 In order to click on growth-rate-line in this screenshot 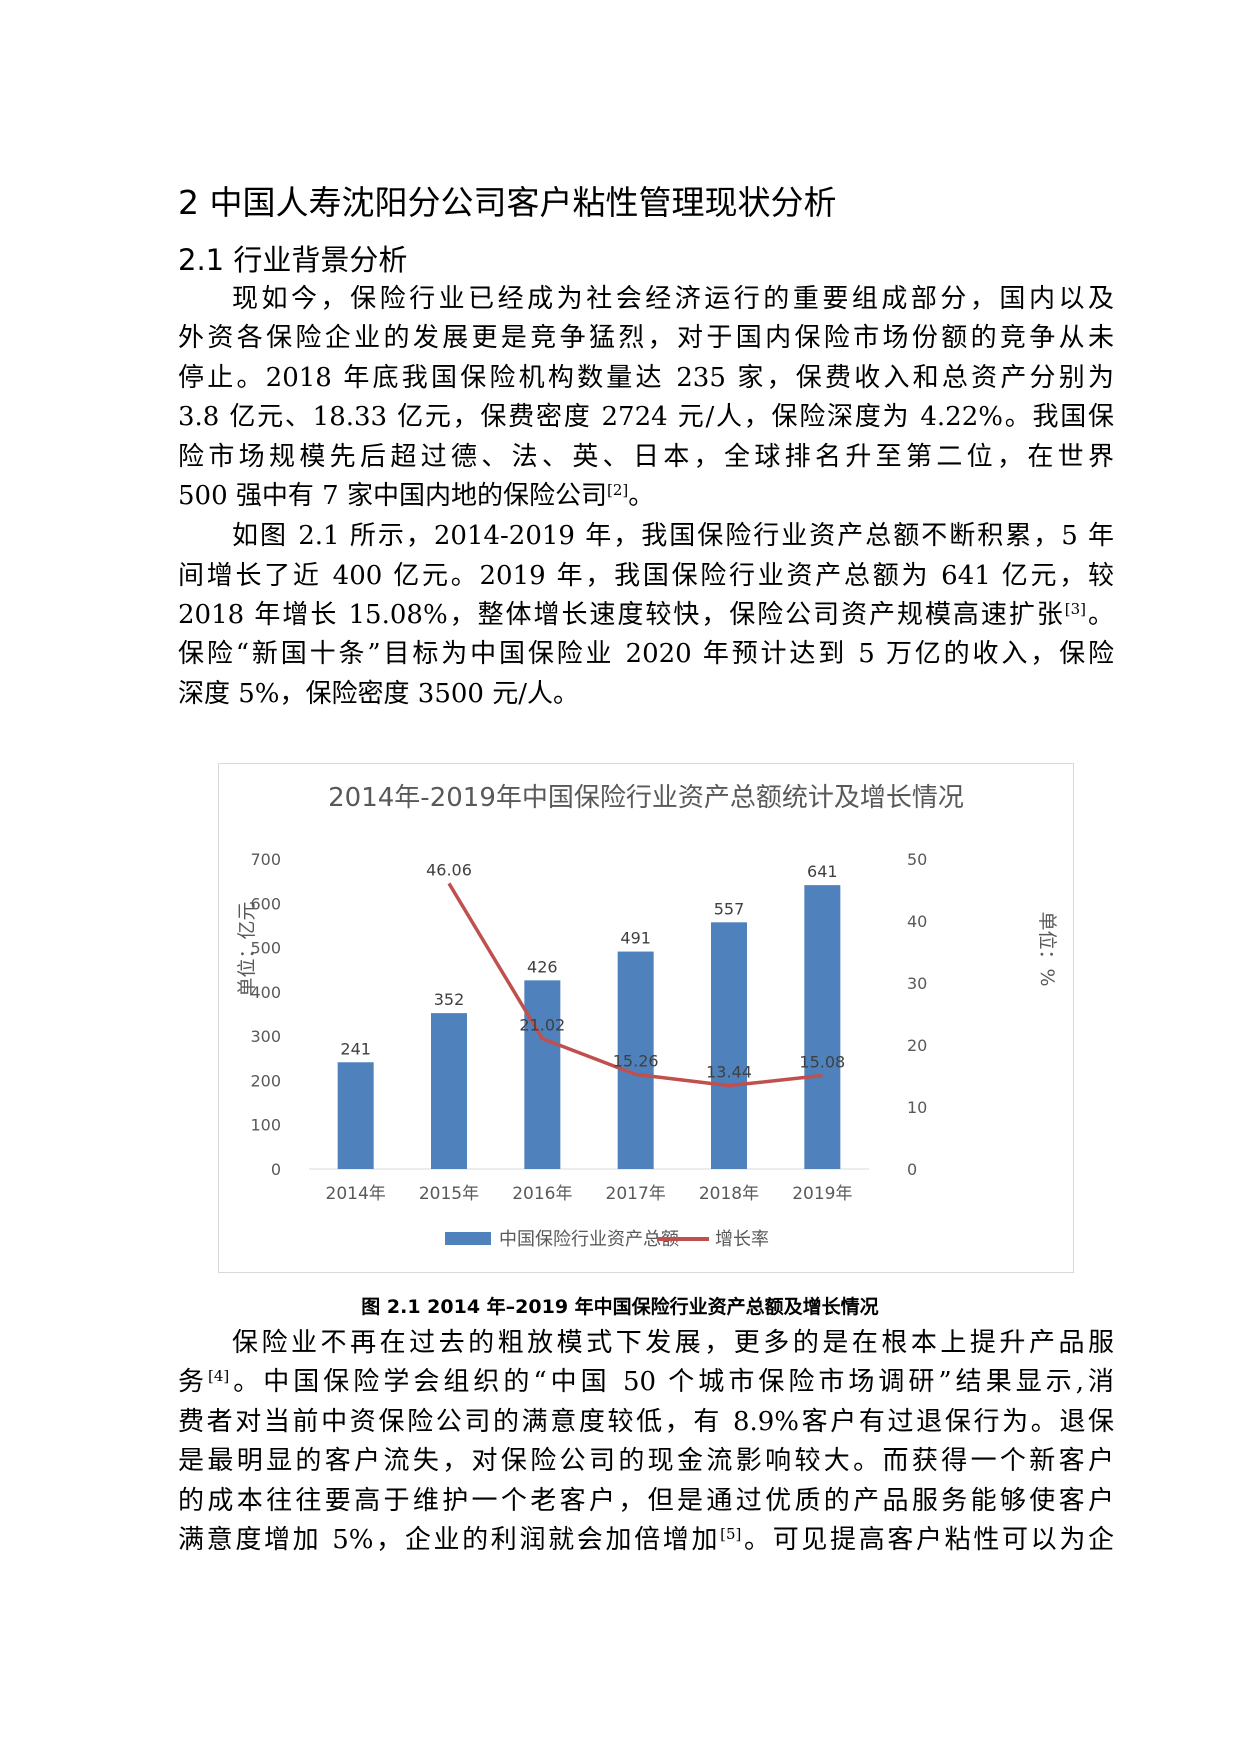, I will do `click(635, 985)`.